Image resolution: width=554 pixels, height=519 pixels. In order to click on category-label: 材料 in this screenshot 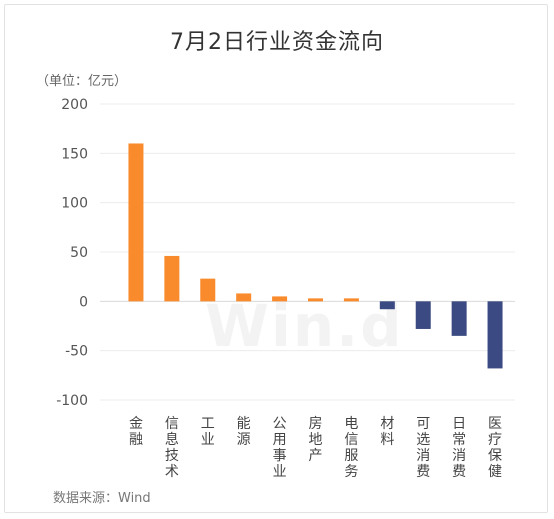, I will do `click(387, 432)`.